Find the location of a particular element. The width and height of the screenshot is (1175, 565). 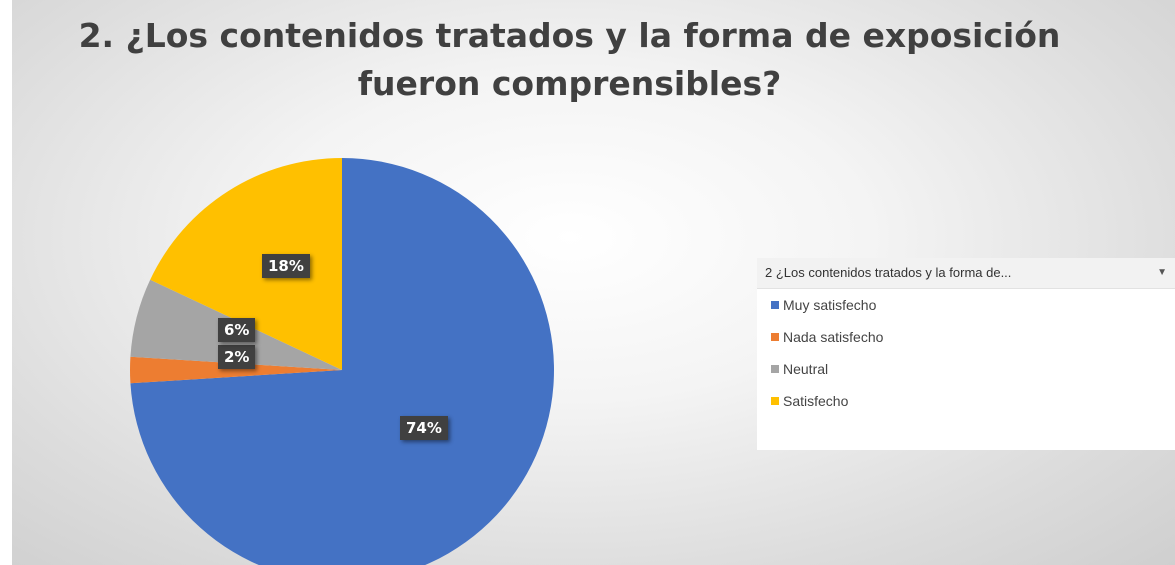

pie-slice-nada-satisfecho is located at coordinates (236, 370).